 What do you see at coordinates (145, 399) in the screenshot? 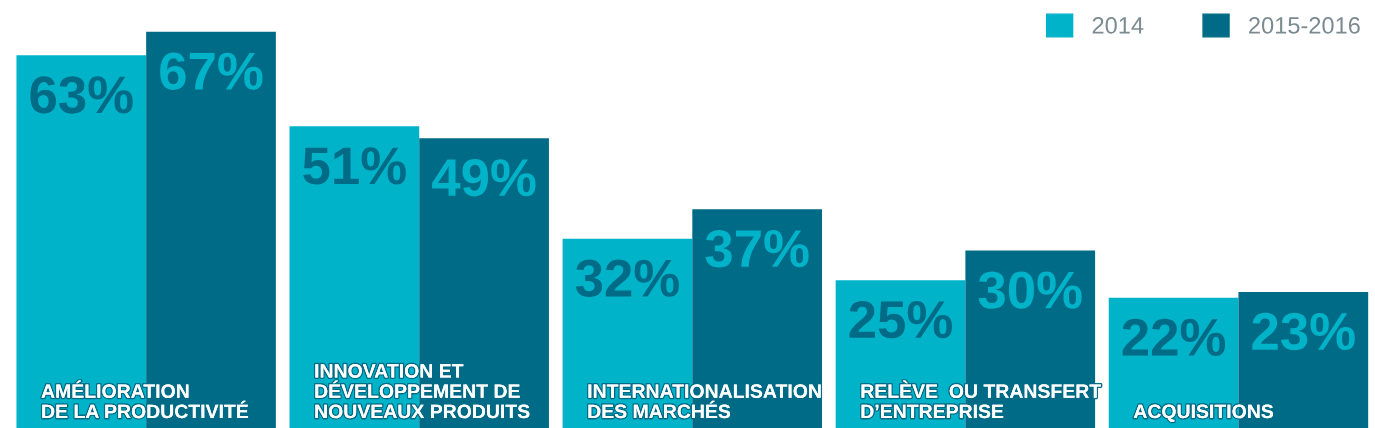
I see `x-tick-label: AMÉLIORATION DE LA PRODUCTIVITÉ` at bounding box center [145, 399].